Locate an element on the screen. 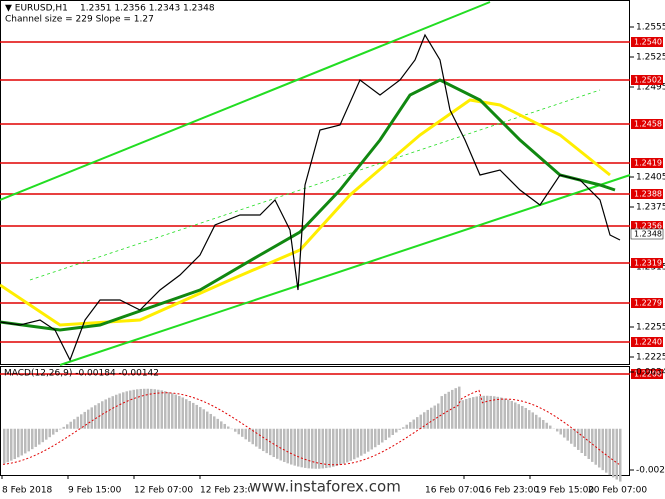 Image resolution: width=665 pixels, height=499 pixels. date-label: 12 Feb 07:00 is located at coordinates (163, 491).